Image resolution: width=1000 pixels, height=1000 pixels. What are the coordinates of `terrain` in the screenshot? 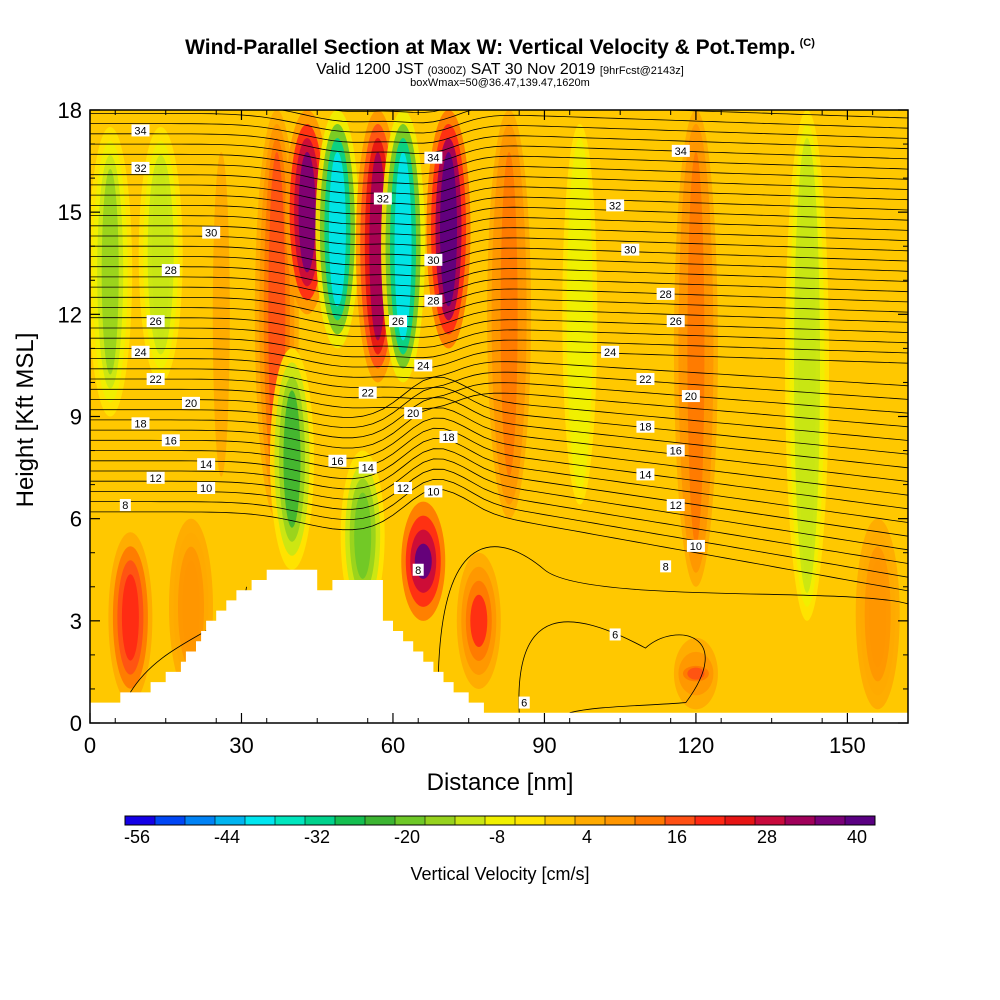 It's located at (499, 646).